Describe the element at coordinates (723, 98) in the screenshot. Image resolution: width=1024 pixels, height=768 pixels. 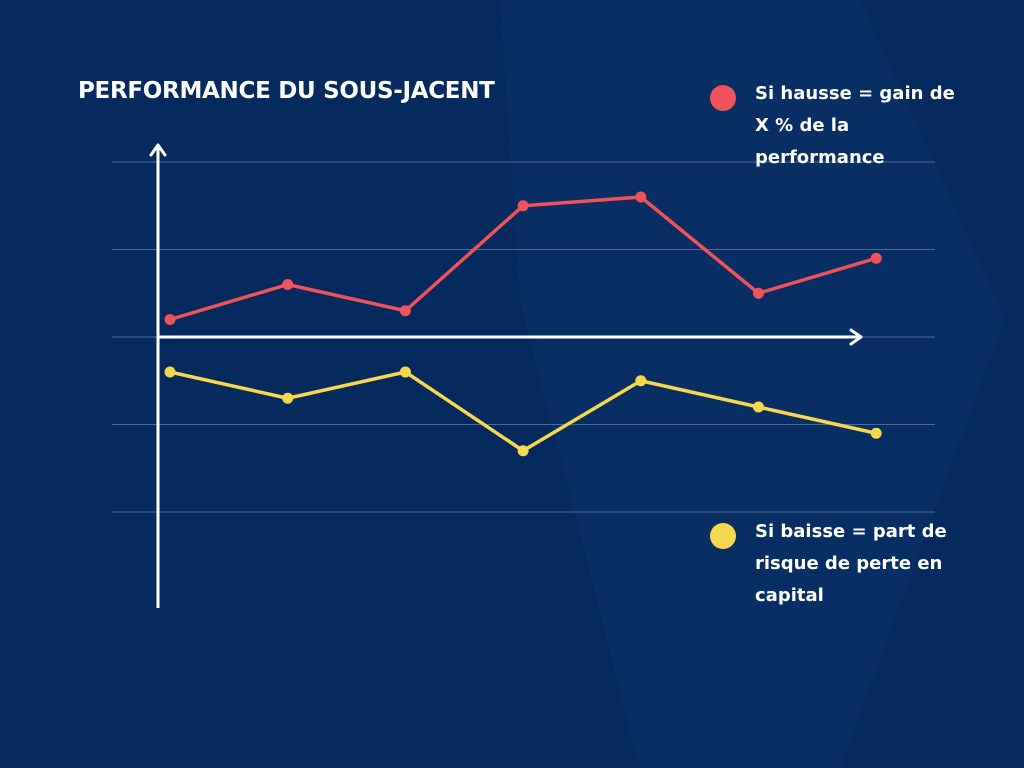
I see `legend-red-dot-icon` at that location.